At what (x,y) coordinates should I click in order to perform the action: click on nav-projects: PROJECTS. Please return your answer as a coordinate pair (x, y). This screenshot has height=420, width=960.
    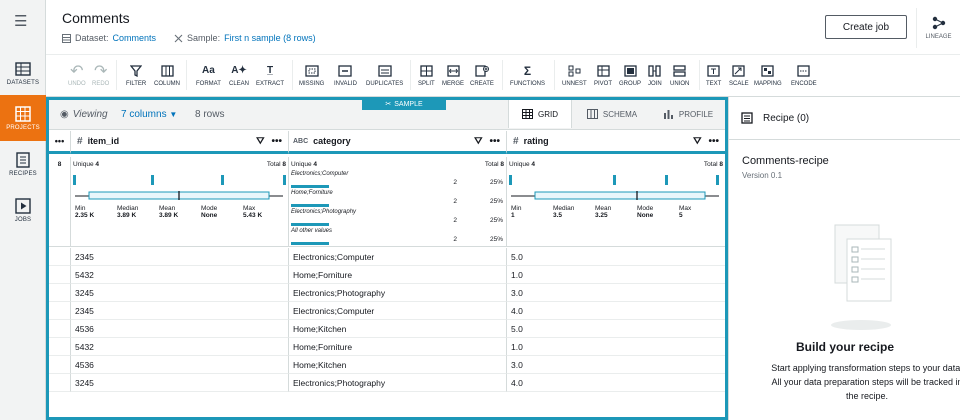
    Looking at the image, I should click on (23, 118).